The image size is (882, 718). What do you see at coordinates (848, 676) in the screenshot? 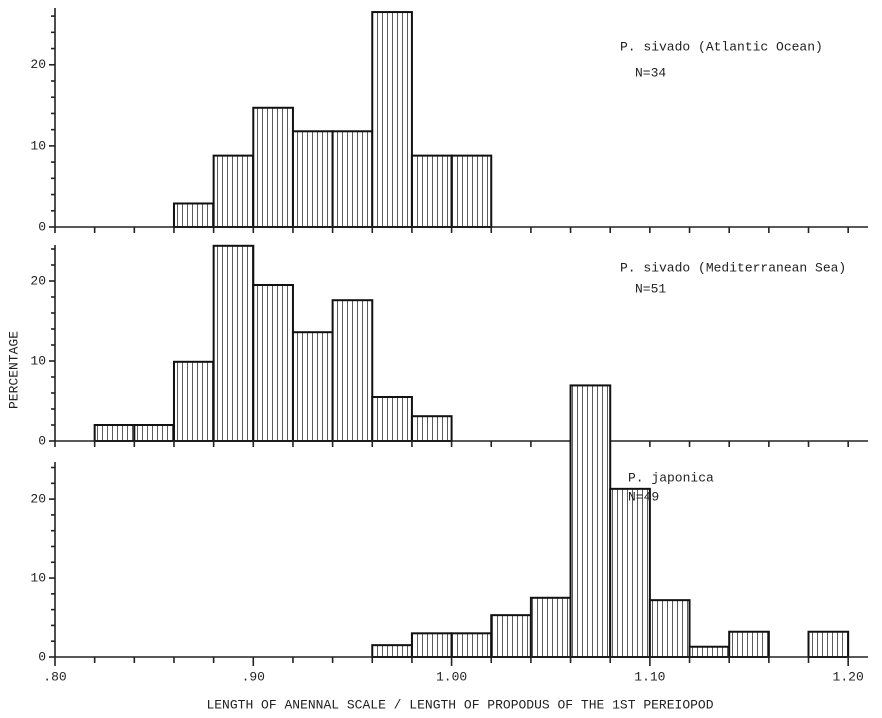
I see `x-tick-label: 1.20` at bounding box center [848, 676].